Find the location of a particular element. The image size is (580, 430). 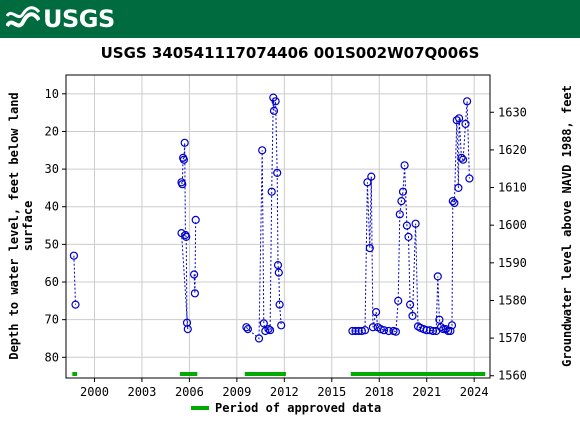

y-axis-right-label: Groundwater level above NAVD 1988, feet is located at coordinates (567, 226).